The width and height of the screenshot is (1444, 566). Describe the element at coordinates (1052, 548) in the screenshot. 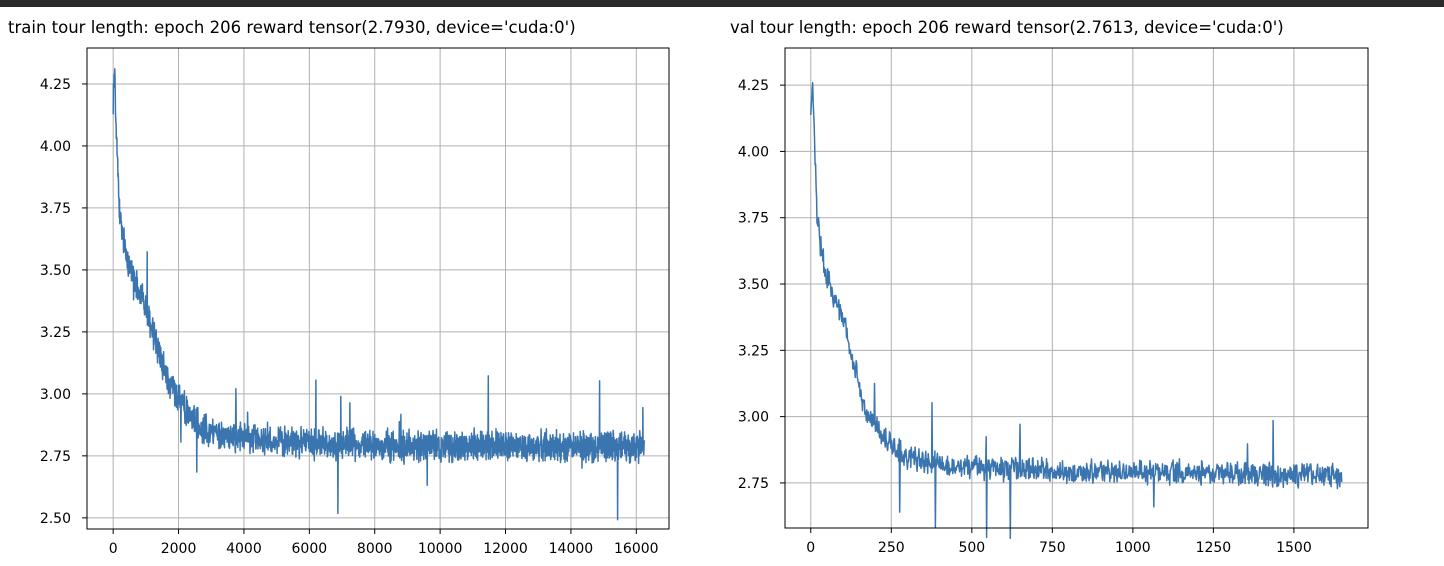

I see `x-tick-label: 750` at that location.